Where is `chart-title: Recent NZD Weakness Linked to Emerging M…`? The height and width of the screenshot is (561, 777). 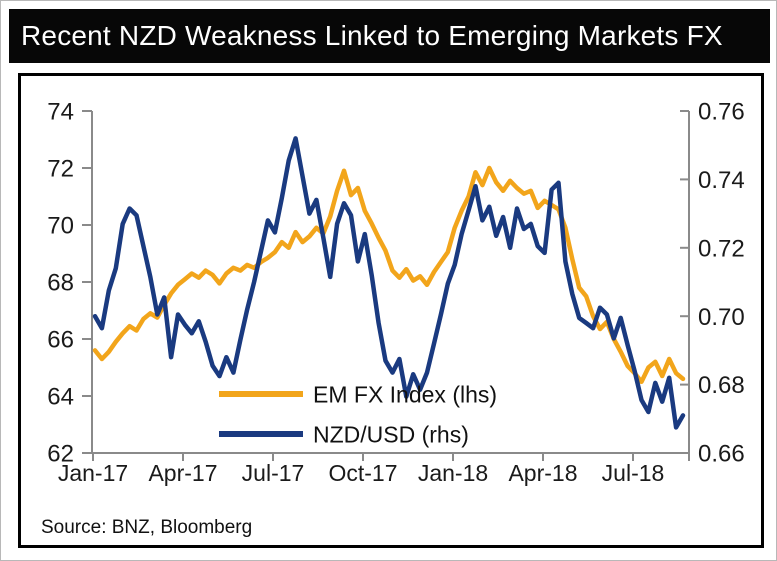 chart-title: Recent NZD Weakness Linked to Emerging M… is located at coordinates (372, 35).